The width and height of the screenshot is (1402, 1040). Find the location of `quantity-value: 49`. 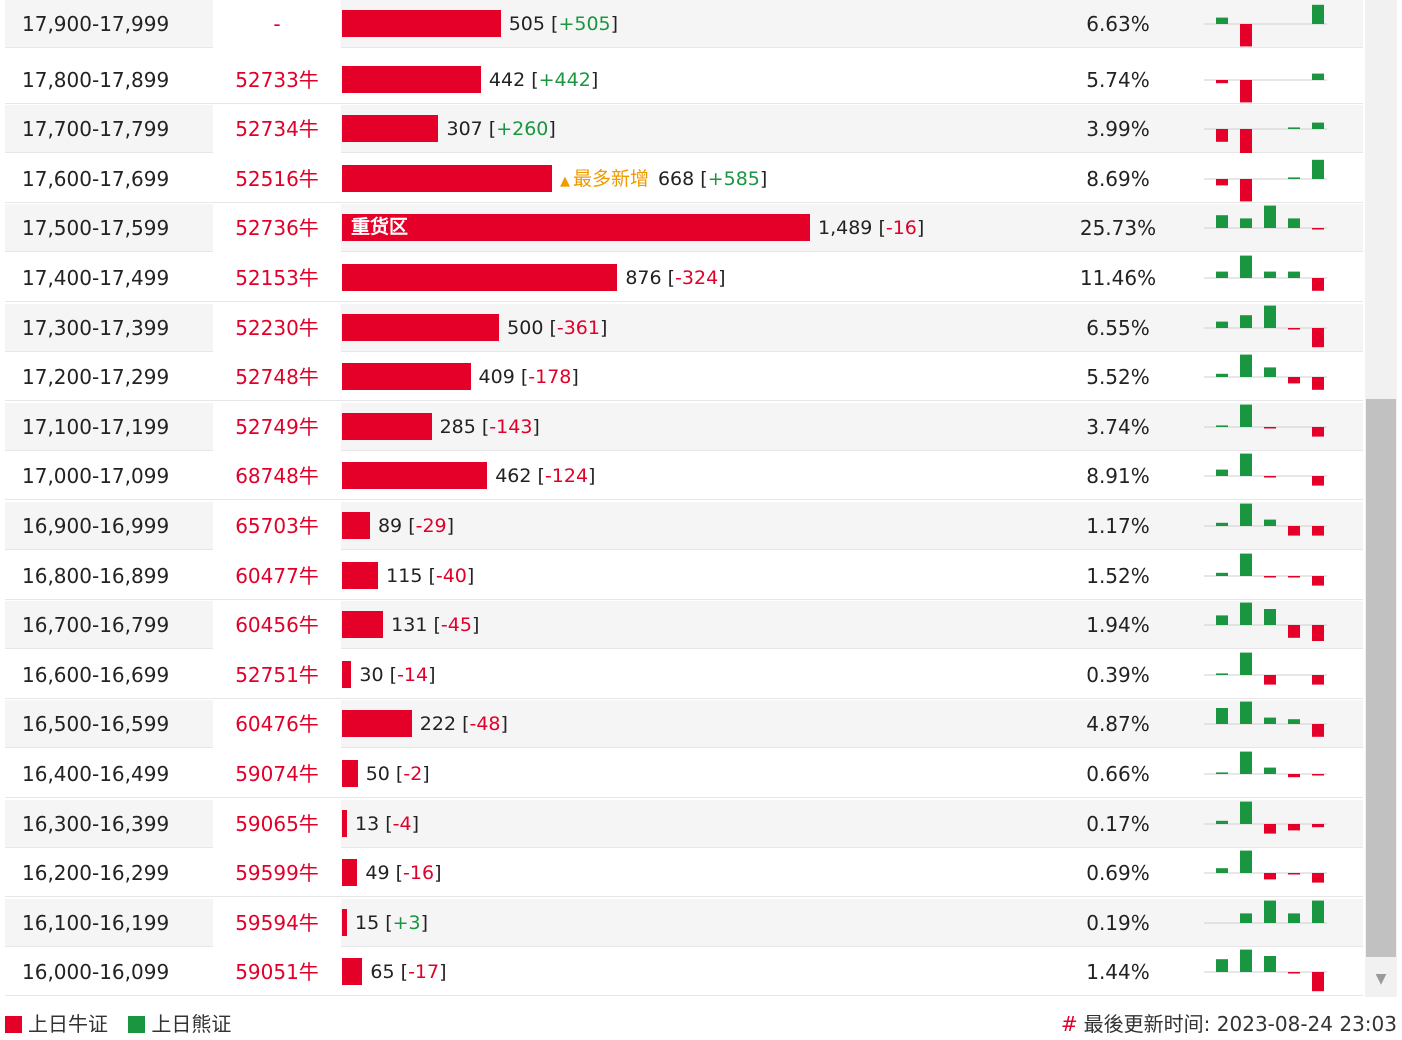

quantity-value: 49 is located at coordinates (377, 873).